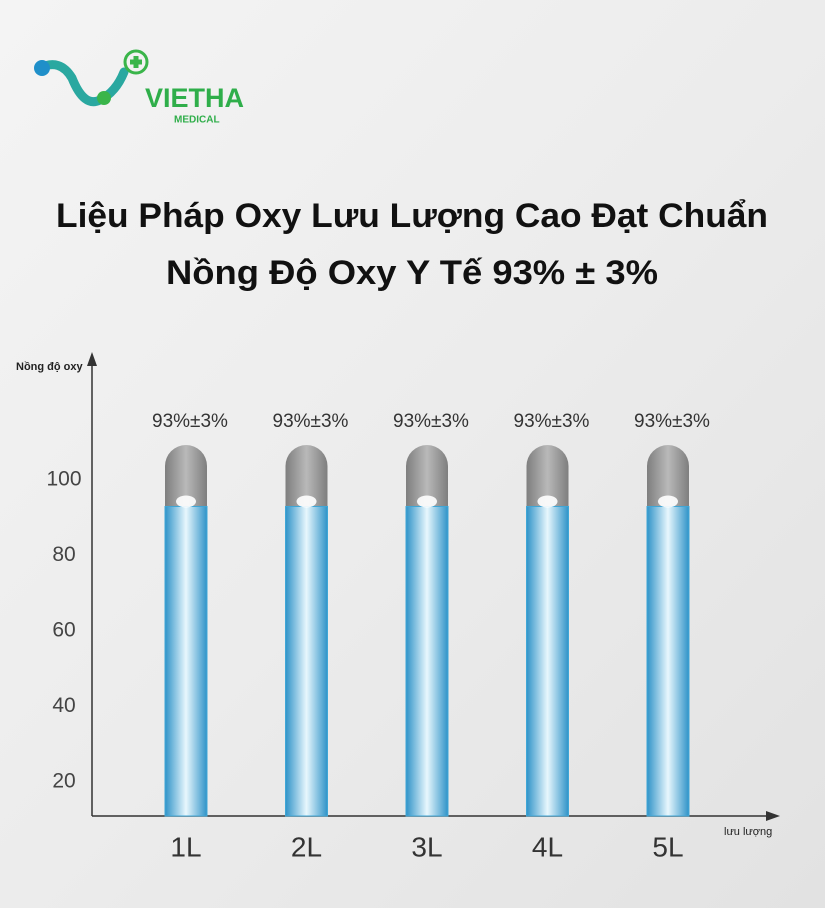  Describe the element at coordinates (773, 816) in the screenshot. I see `x-axis-arrow` at that location.